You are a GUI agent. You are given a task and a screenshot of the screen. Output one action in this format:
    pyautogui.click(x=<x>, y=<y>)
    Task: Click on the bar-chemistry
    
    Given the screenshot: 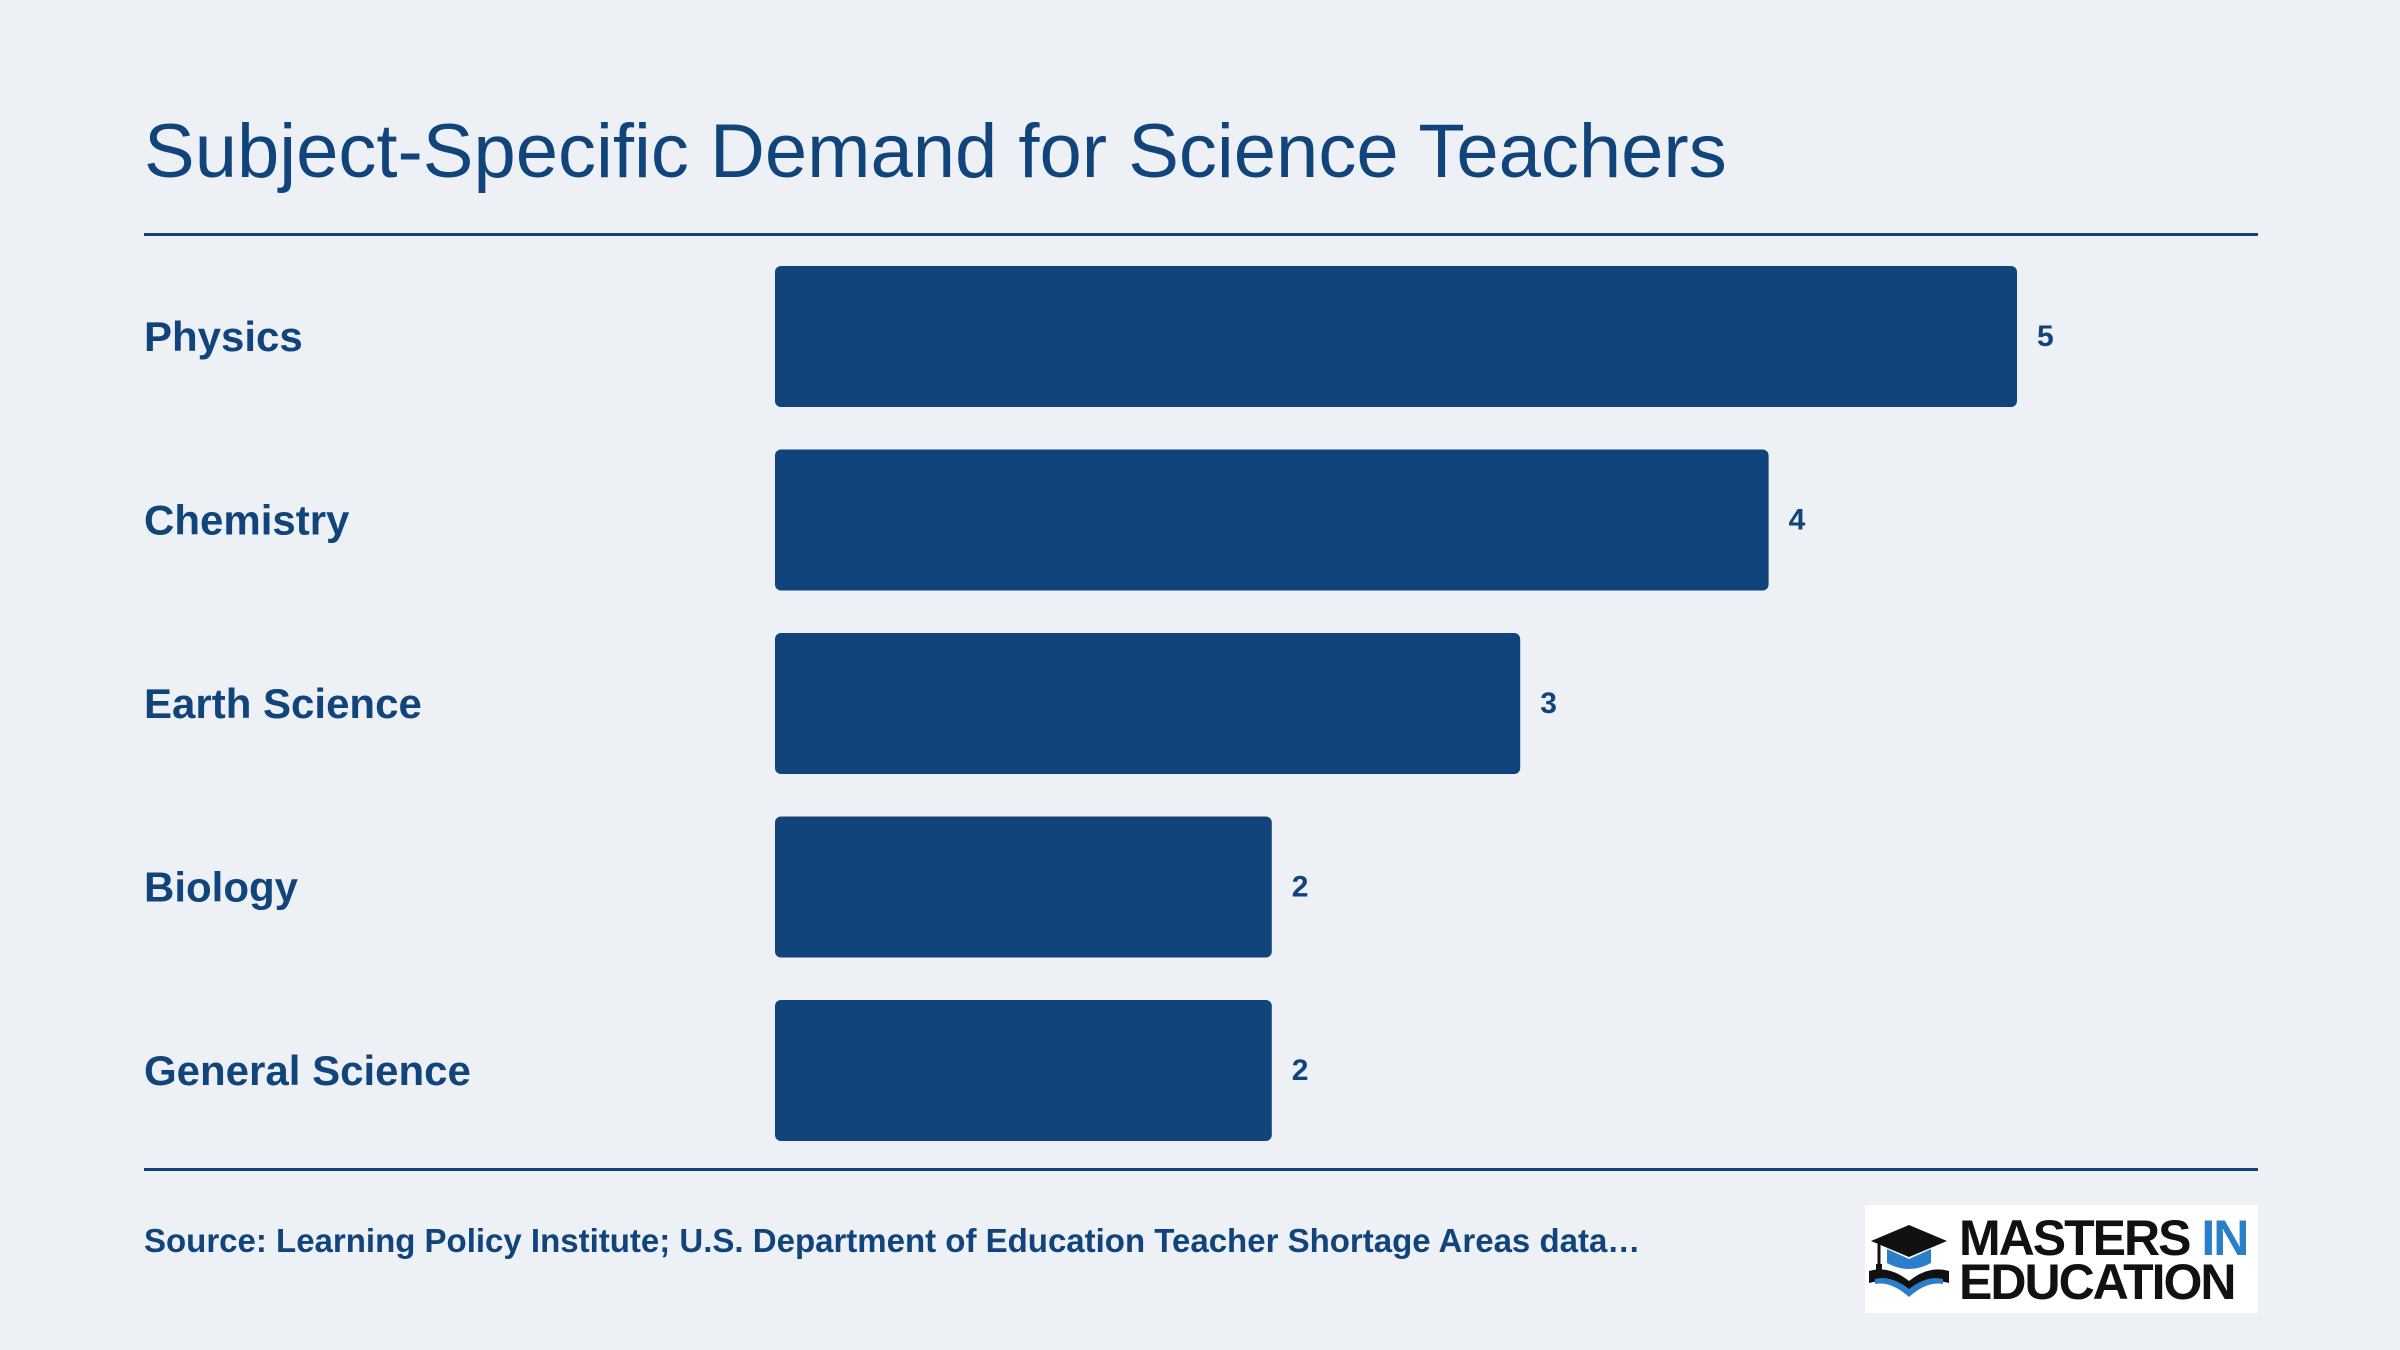 What is the action you would take?
    pyautogui.click(x=1272, y=520)
    